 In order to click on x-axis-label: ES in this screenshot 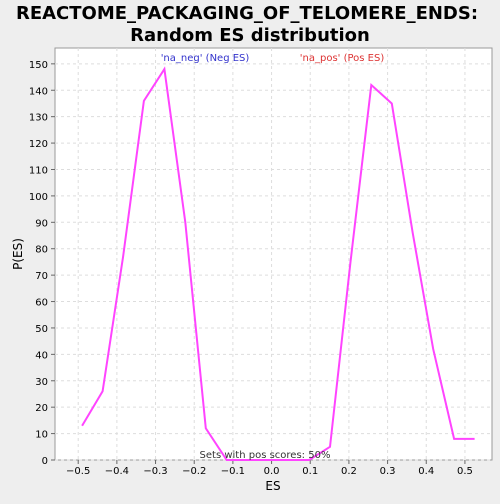, I will do `click(272, 486)`.